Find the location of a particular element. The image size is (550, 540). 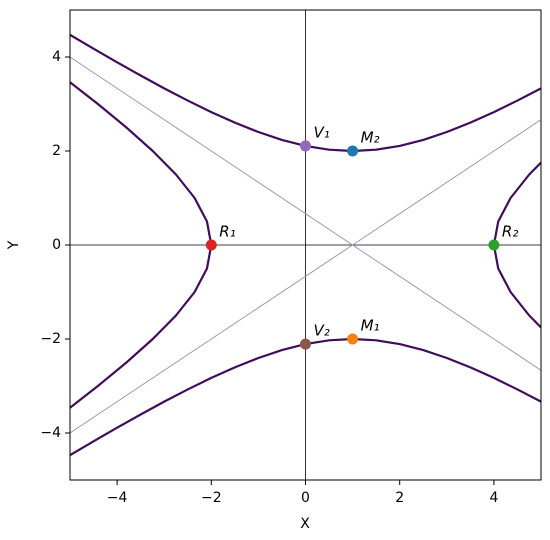

x-tick-label: 0 is located at coordinates (305, 498).